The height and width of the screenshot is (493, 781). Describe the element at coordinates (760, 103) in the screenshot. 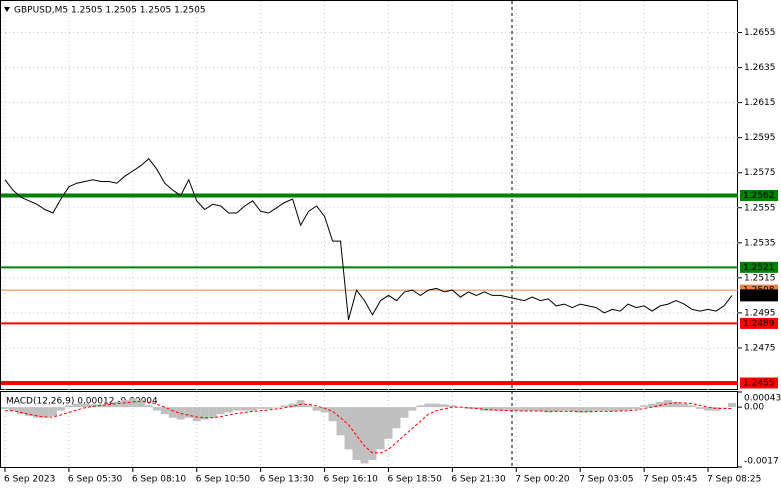

I see `y-tick-label: 1.2615` at that location.